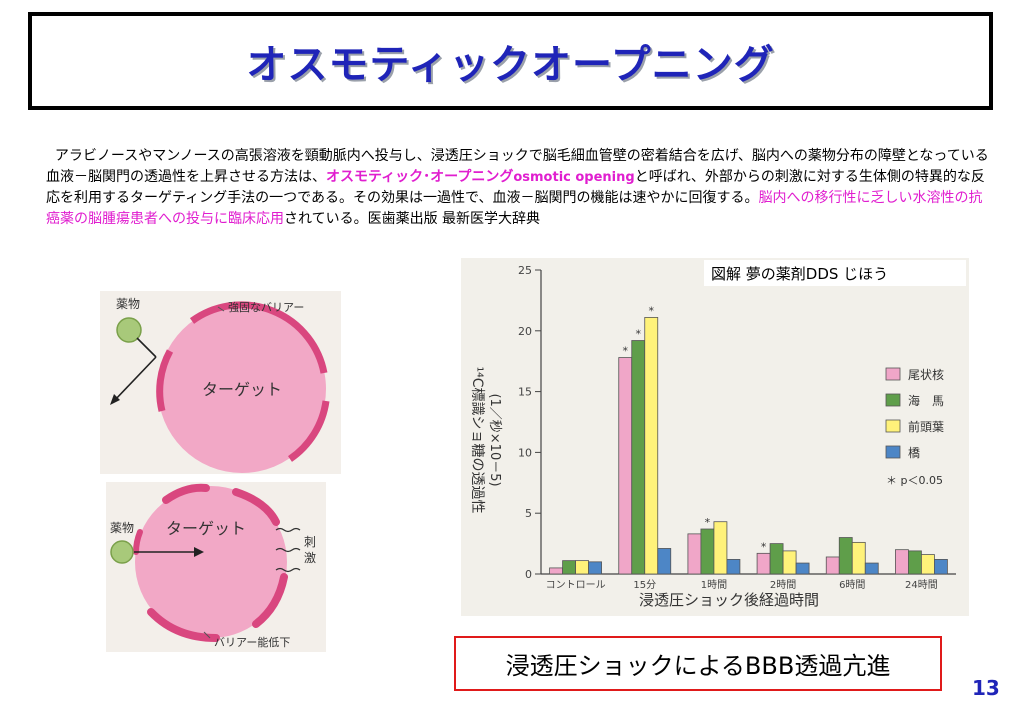 Image resolution: width=1023 pixels, height=708 pixels. Describe the element at coordinates (574, 177) in the screenshot. I see `highlight-osmotic-opening-en: osmotic opening` at that location.